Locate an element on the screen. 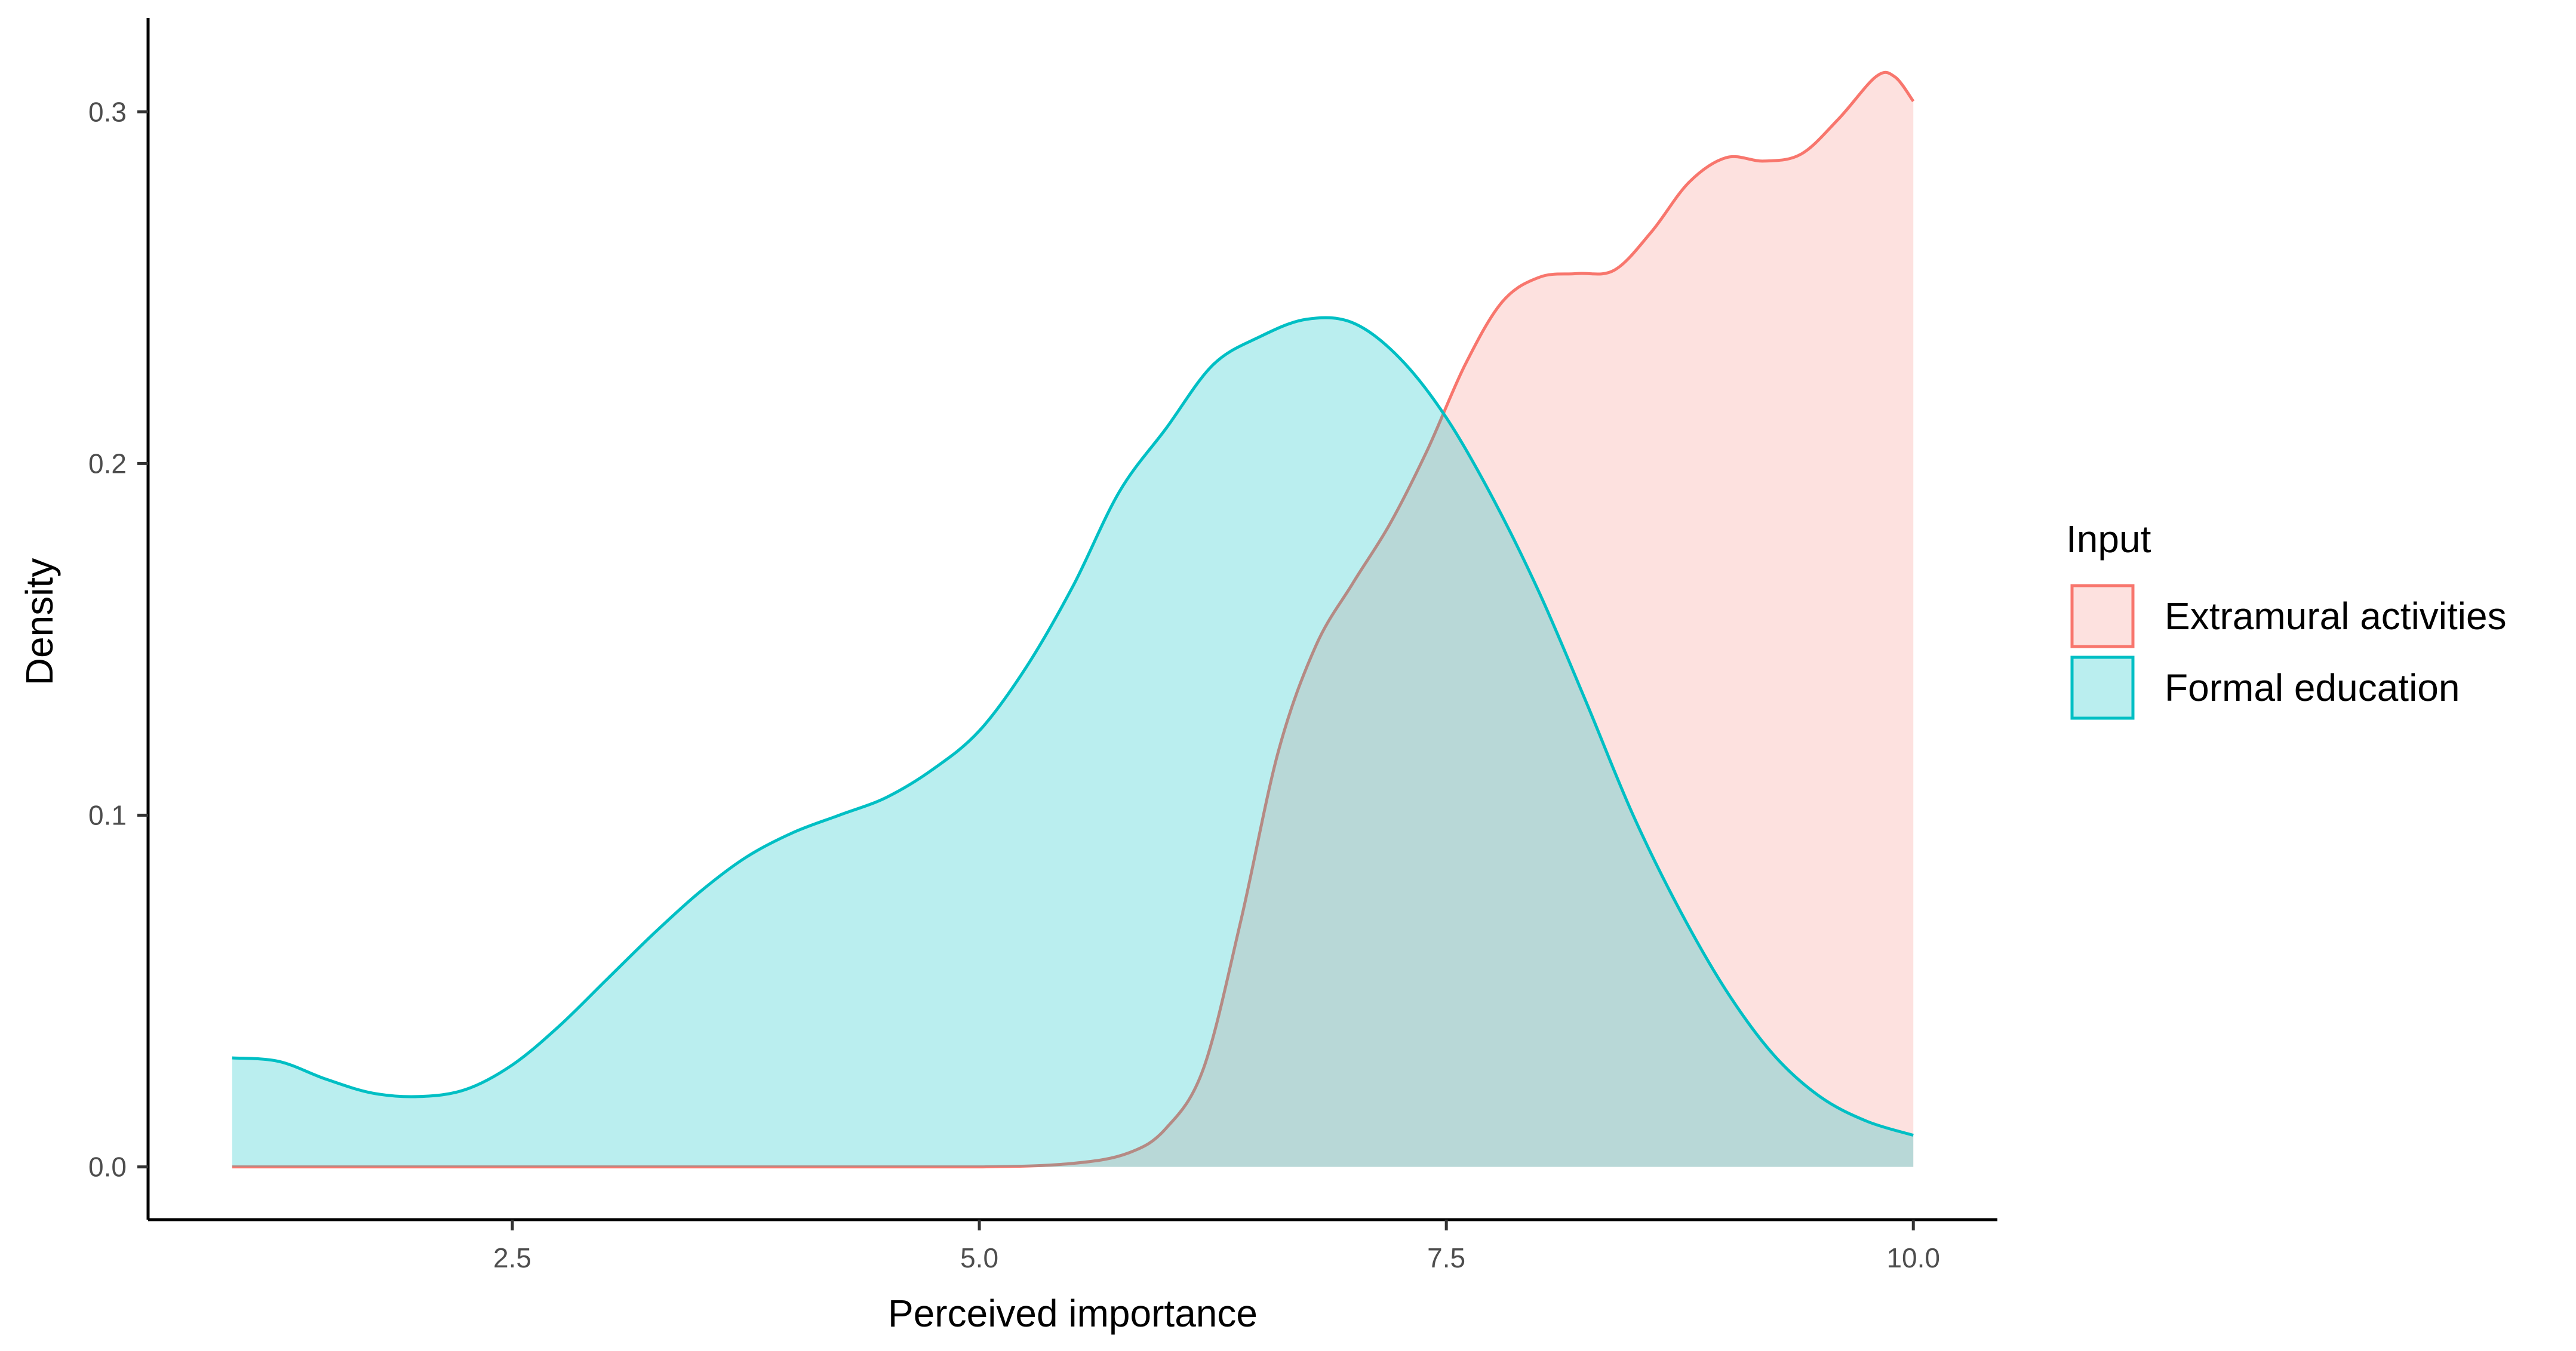  y-axis-title: Density is located at coordinates (39, 621).